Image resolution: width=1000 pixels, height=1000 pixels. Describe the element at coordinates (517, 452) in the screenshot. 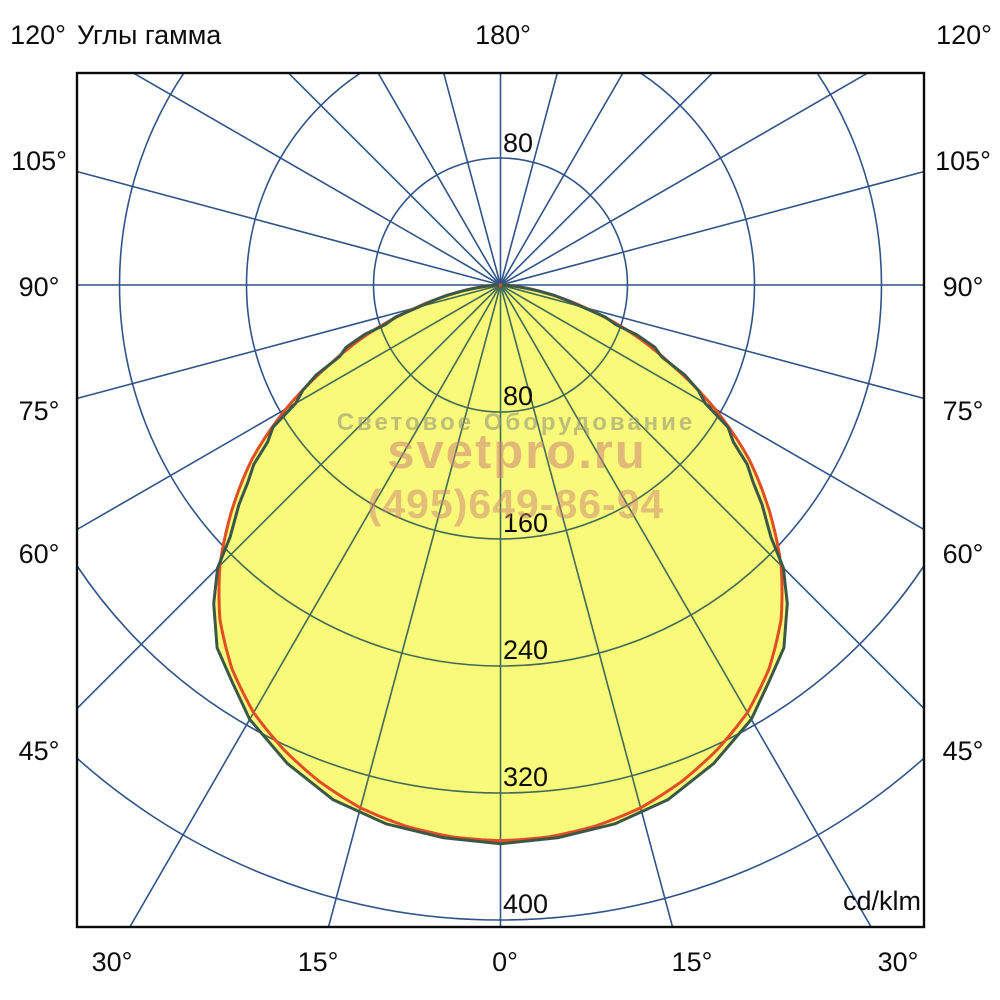

I see `watermark-line-2: svetpro.ru` at that location.